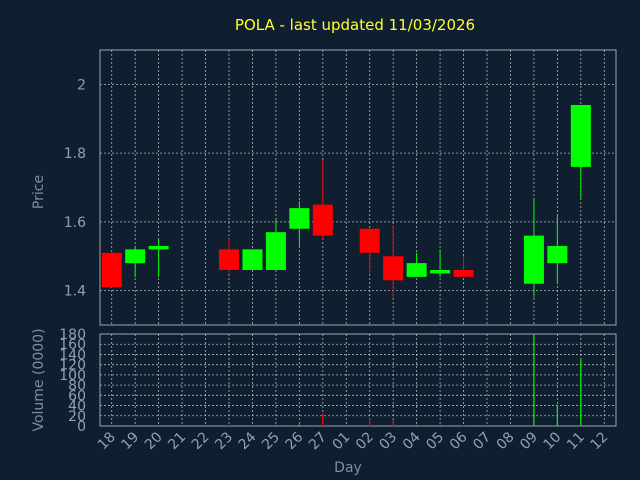 This screenshot has width=640, height=480. Describe the element at coordinates (77, 396) in the screenshot. I see `volume-tick-label: 60` at that location.